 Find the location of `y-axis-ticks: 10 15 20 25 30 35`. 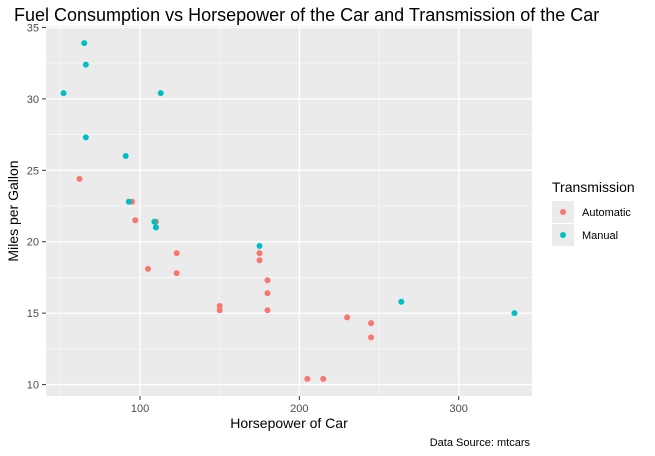

y-axis-ticks: 10 15 20 25 30 35 is located at coordinates (36, 207).